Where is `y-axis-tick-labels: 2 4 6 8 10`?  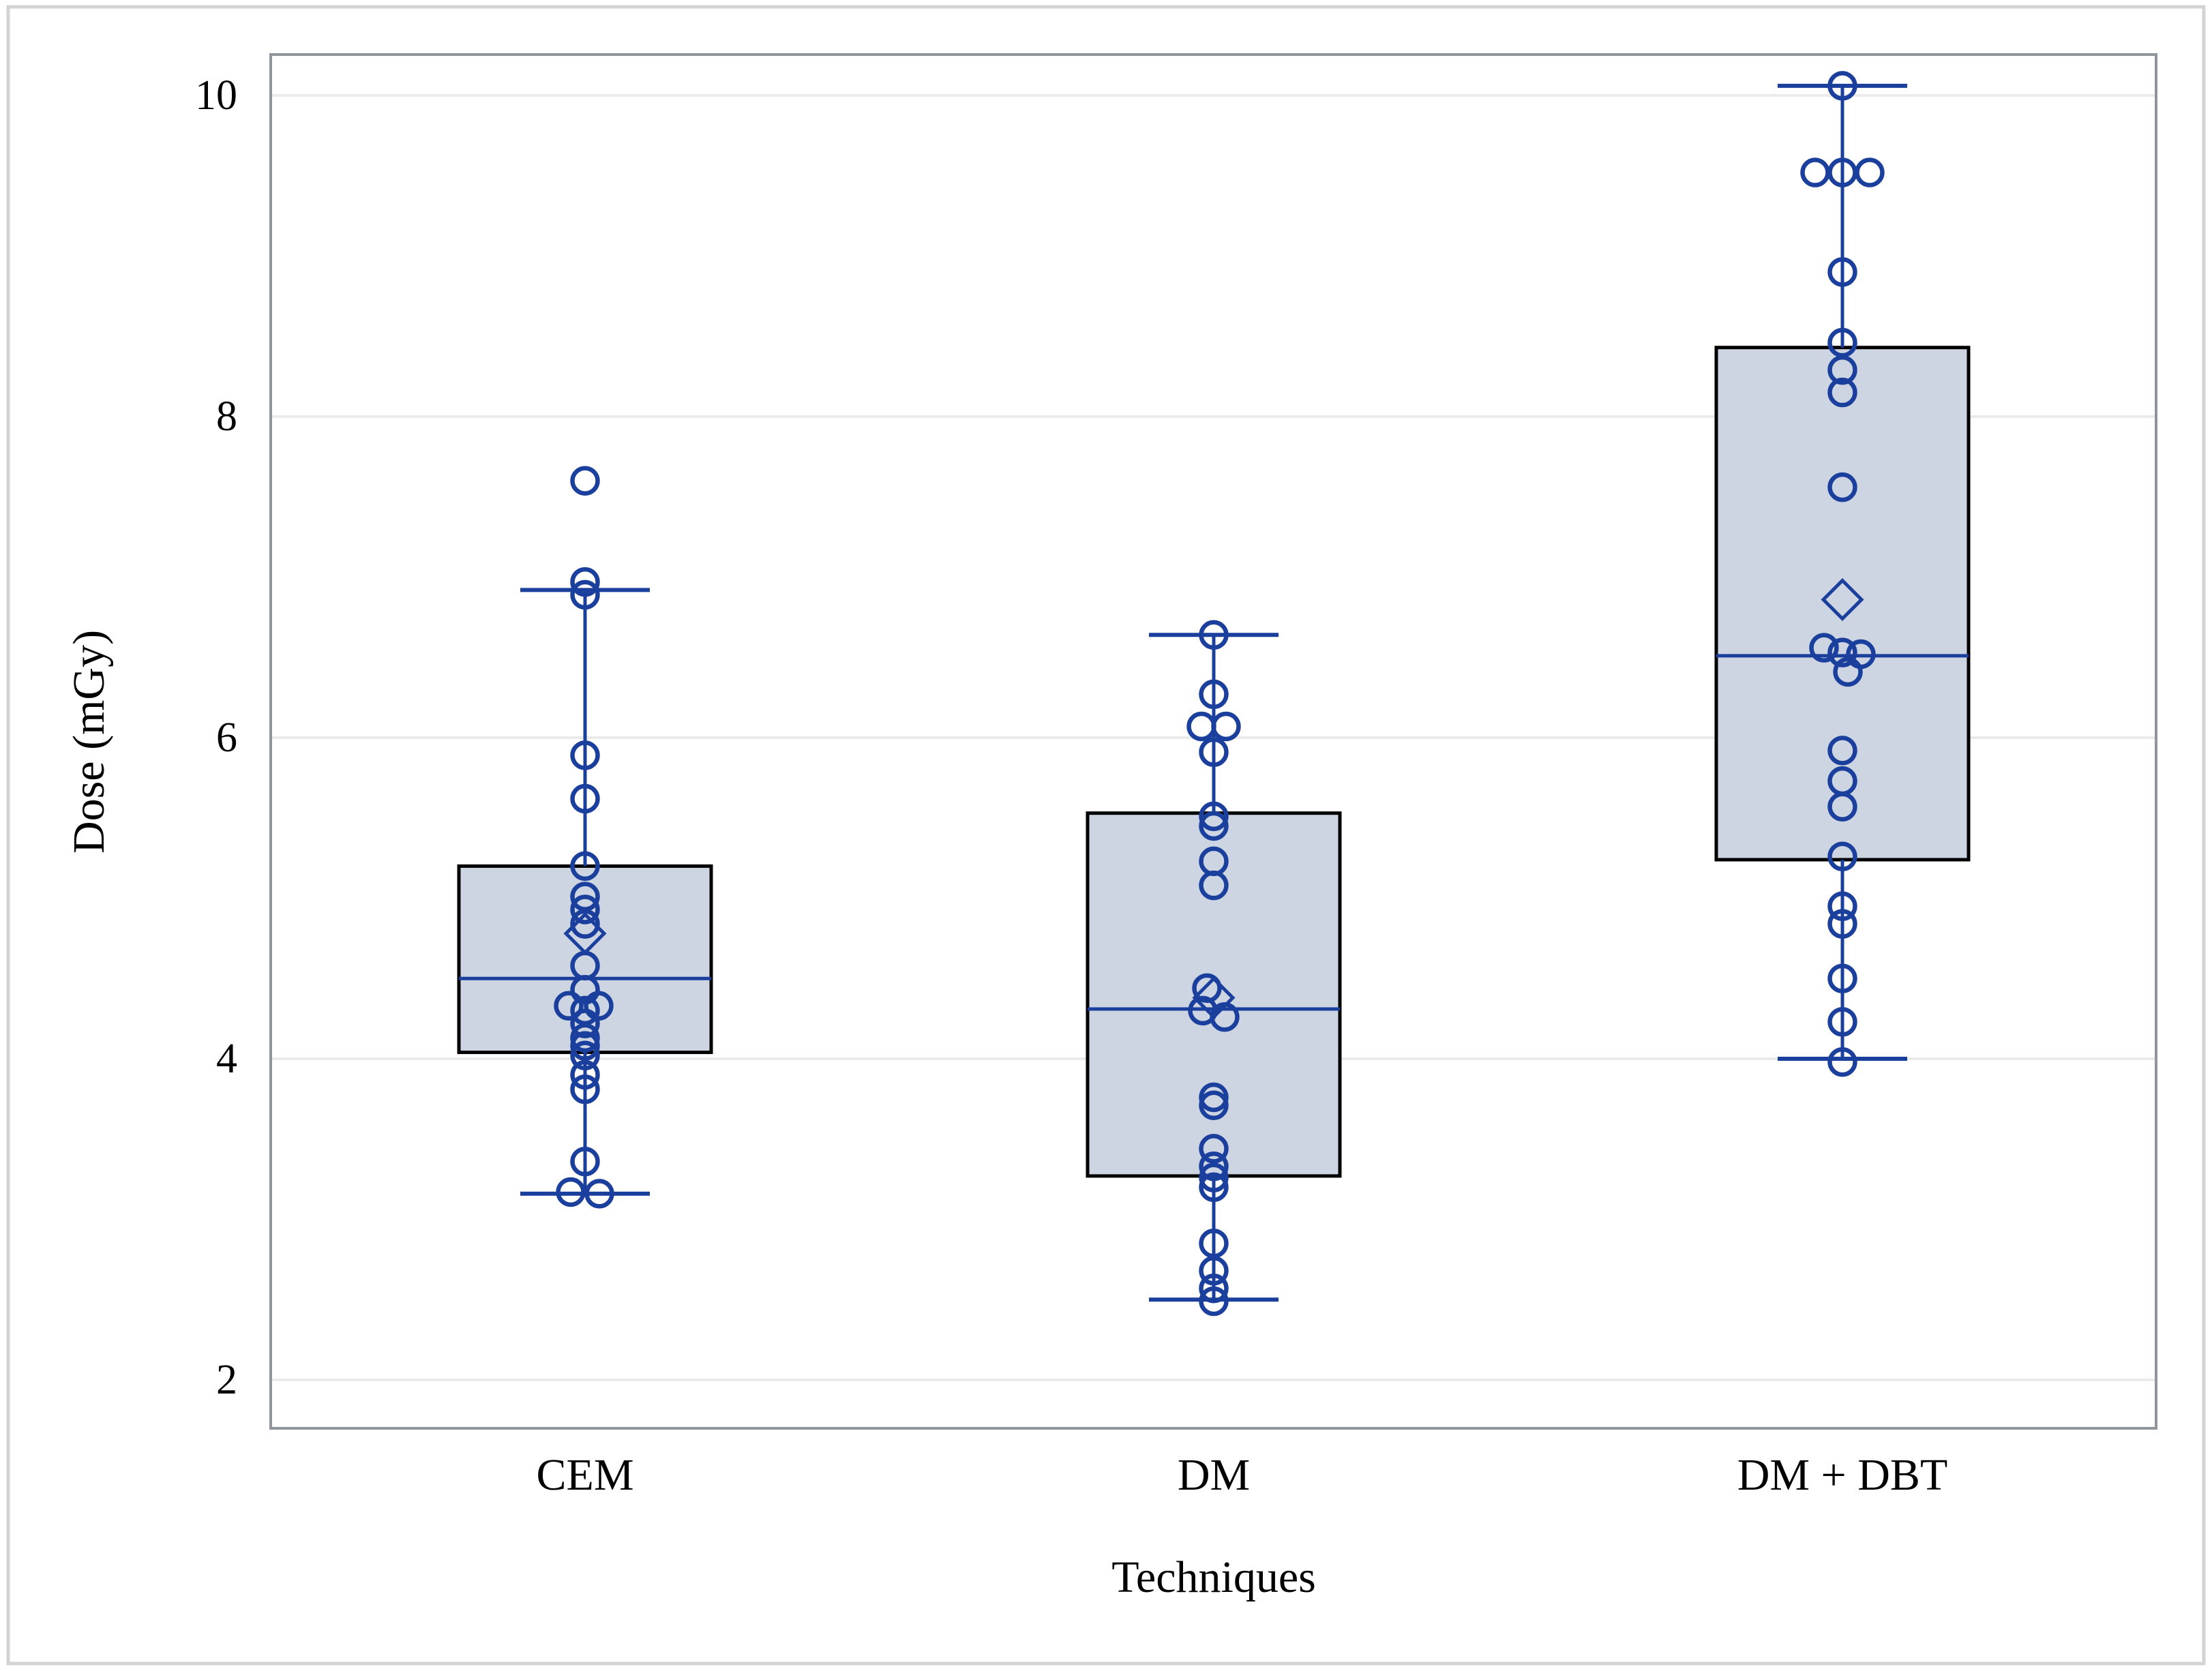 y-axis-tick-labels: 2 4 6 8 10 is located at coordinates (216, 737).